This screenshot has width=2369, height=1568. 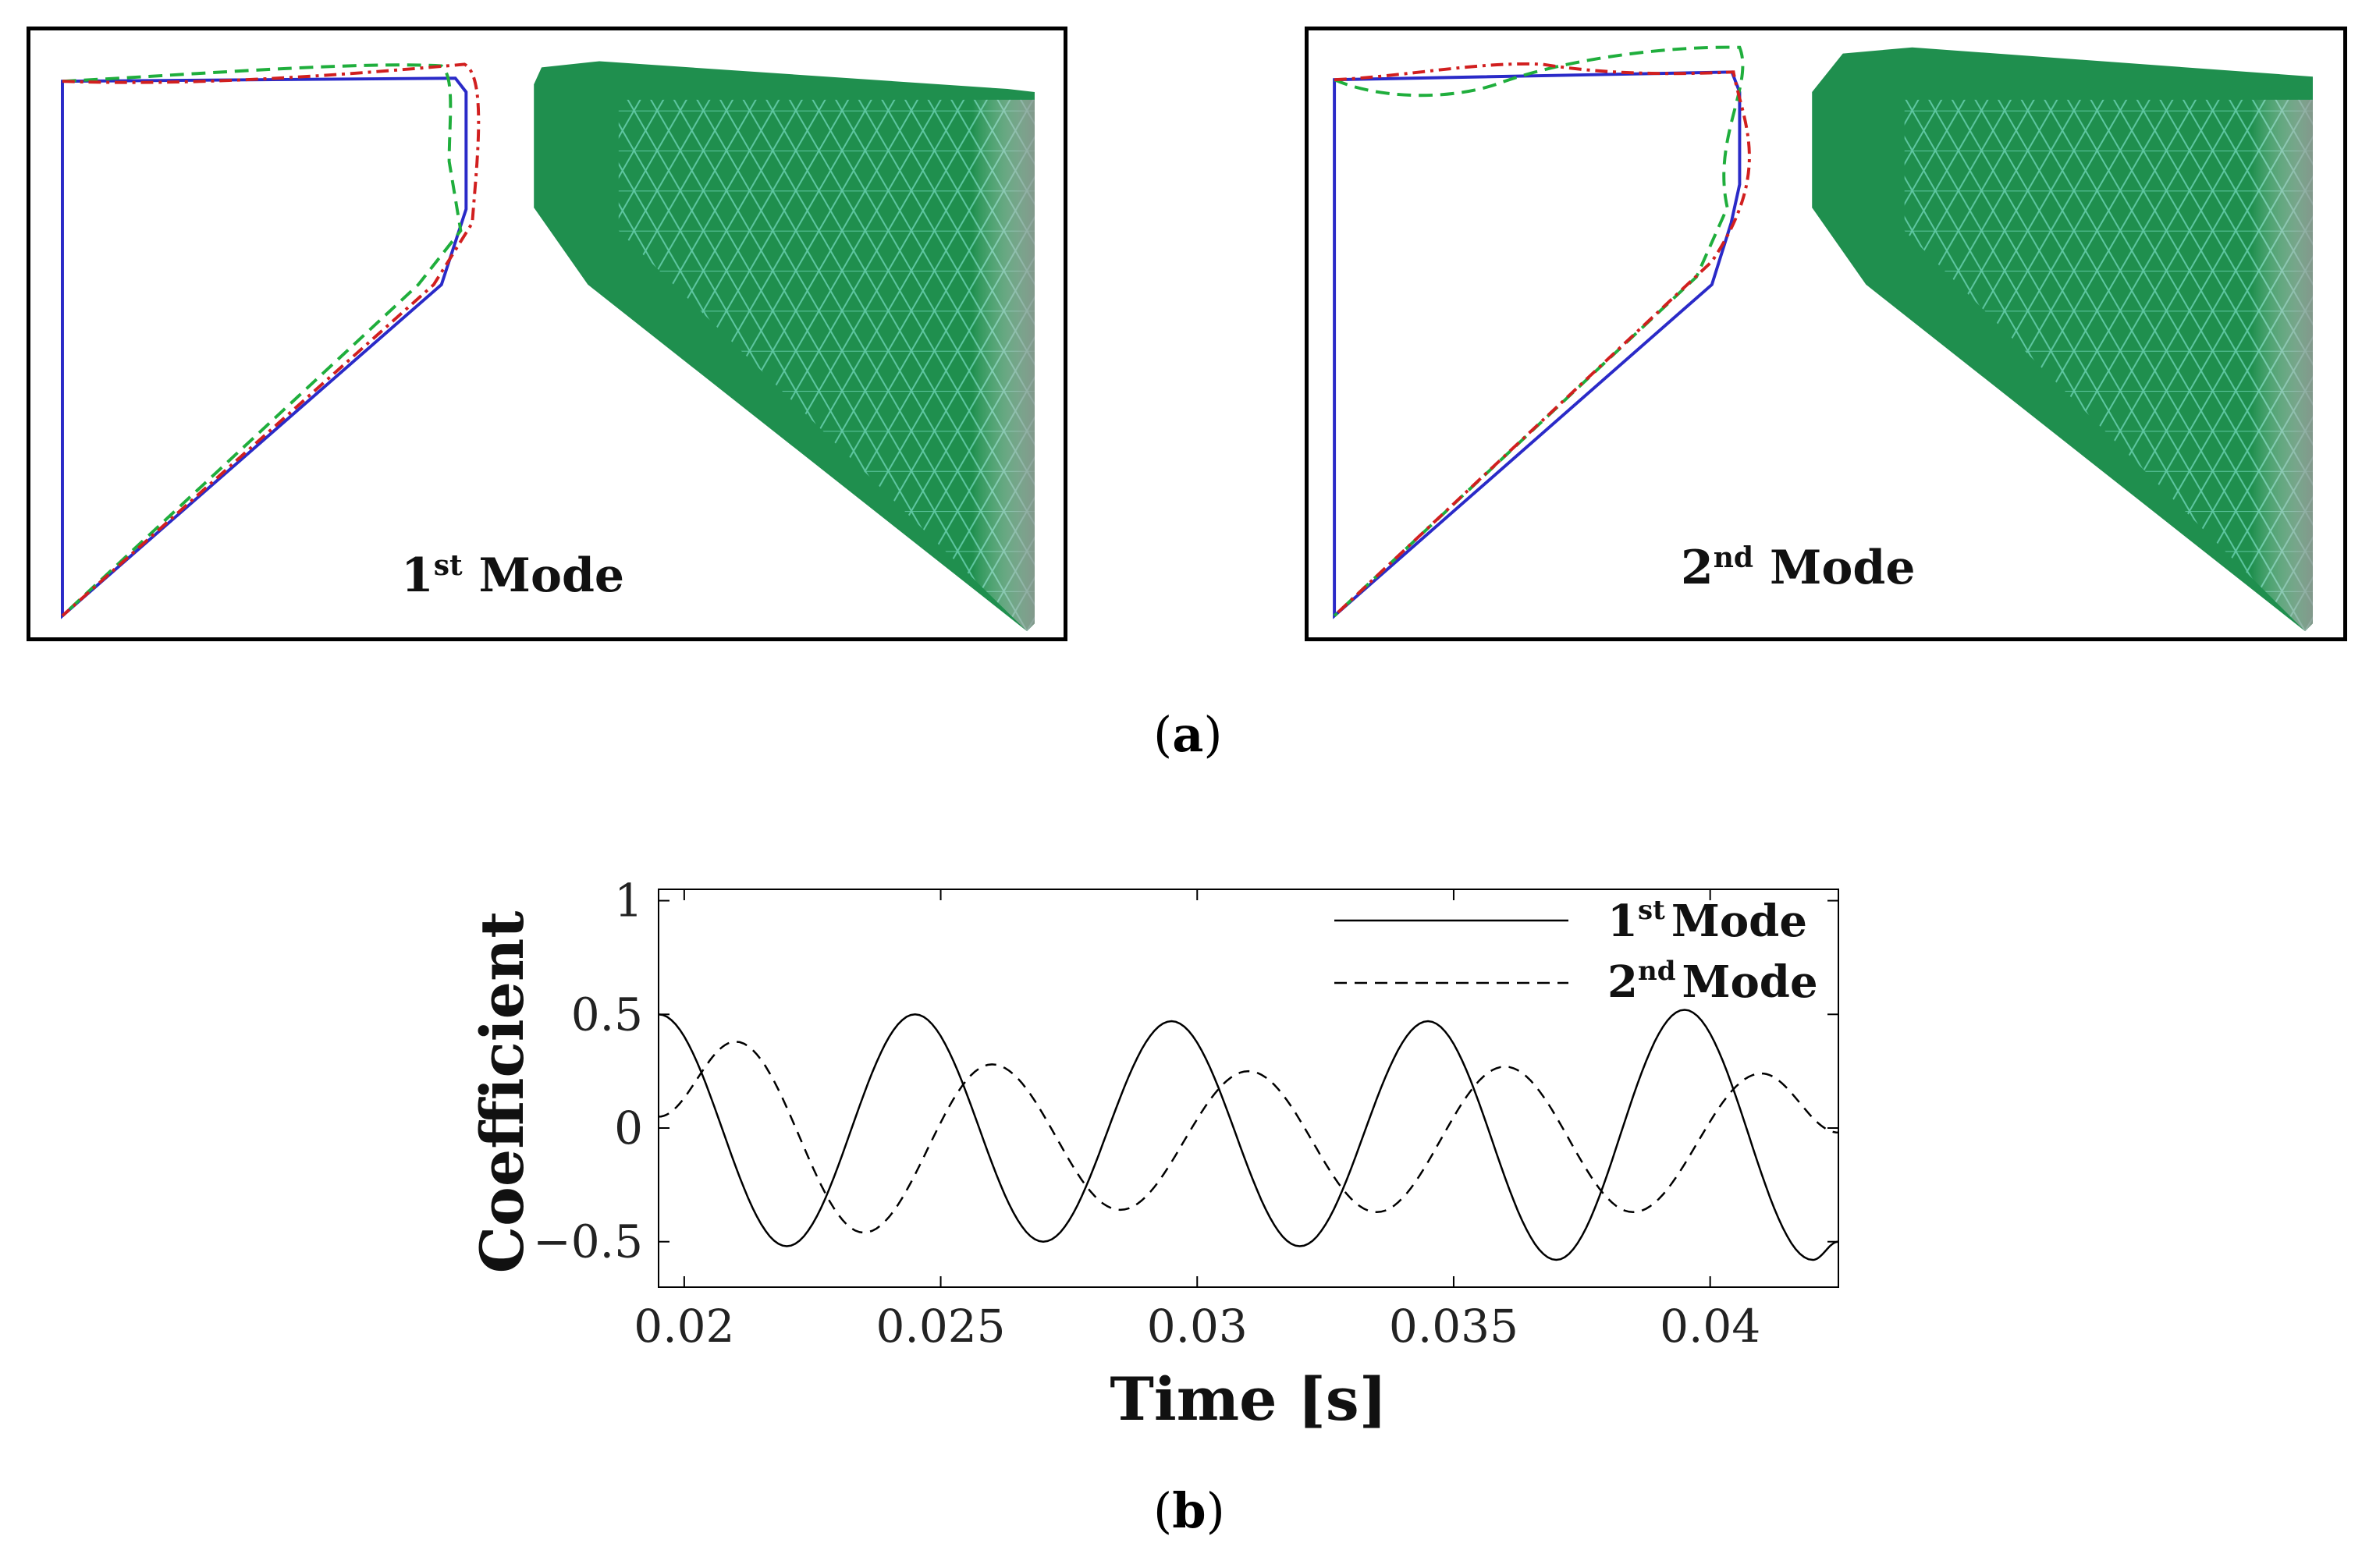 What do you see at coordinates (513, 576) in the screenshot?
I see `mode-1-label: 1st Mode` at bounding box center [513, 576].